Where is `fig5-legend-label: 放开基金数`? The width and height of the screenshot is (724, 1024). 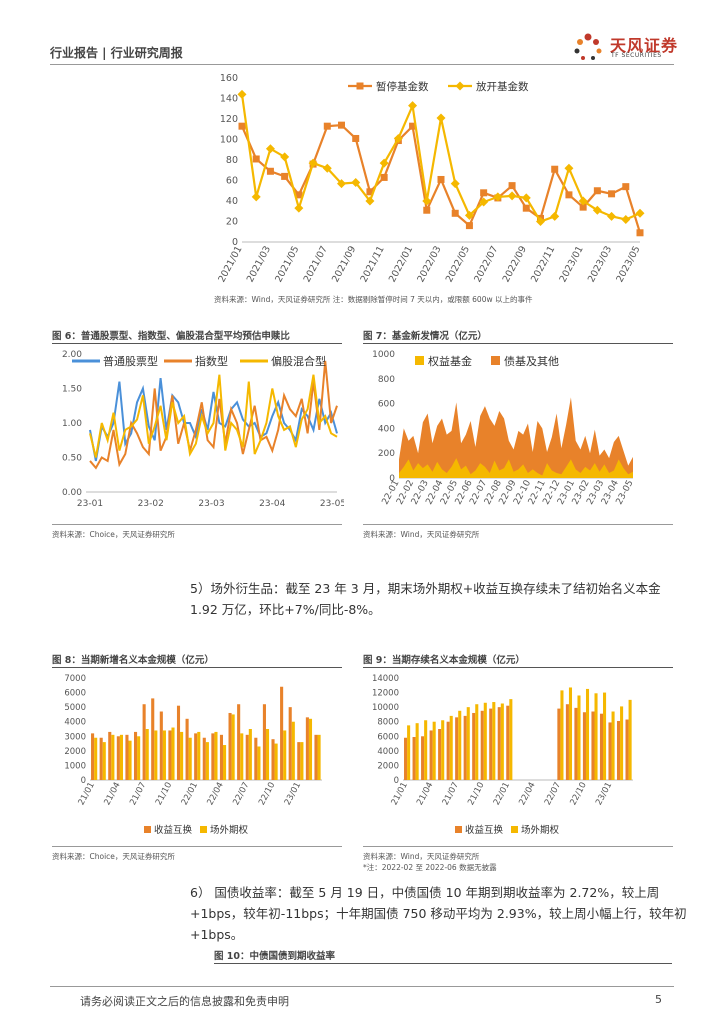 fig5-legend-label: 放开基金数 is located at coordinates (502, 86).